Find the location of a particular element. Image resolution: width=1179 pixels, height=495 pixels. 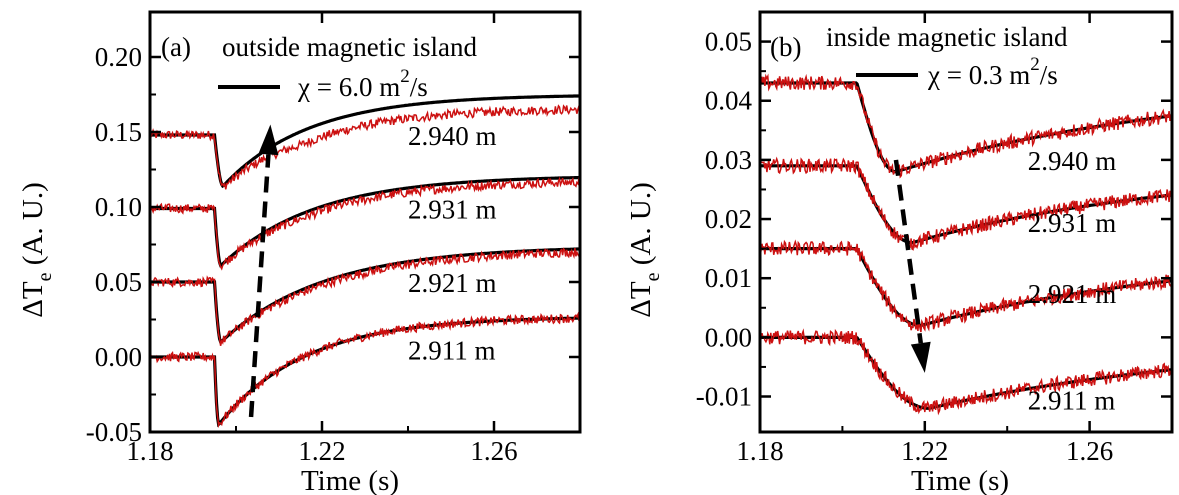

panel-a-series-label: 2.931 m is located at coordinates (452, 210).